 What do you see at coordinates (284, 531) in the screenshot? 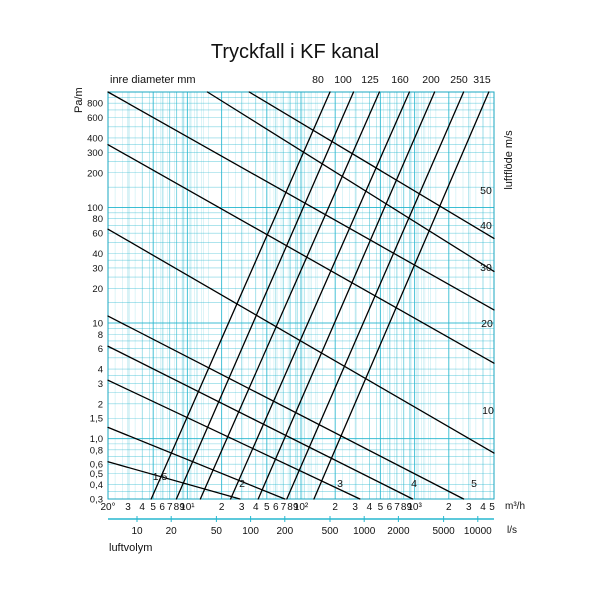
I see `x-tick-label-ls: 200` at bounding box center [284, 531].